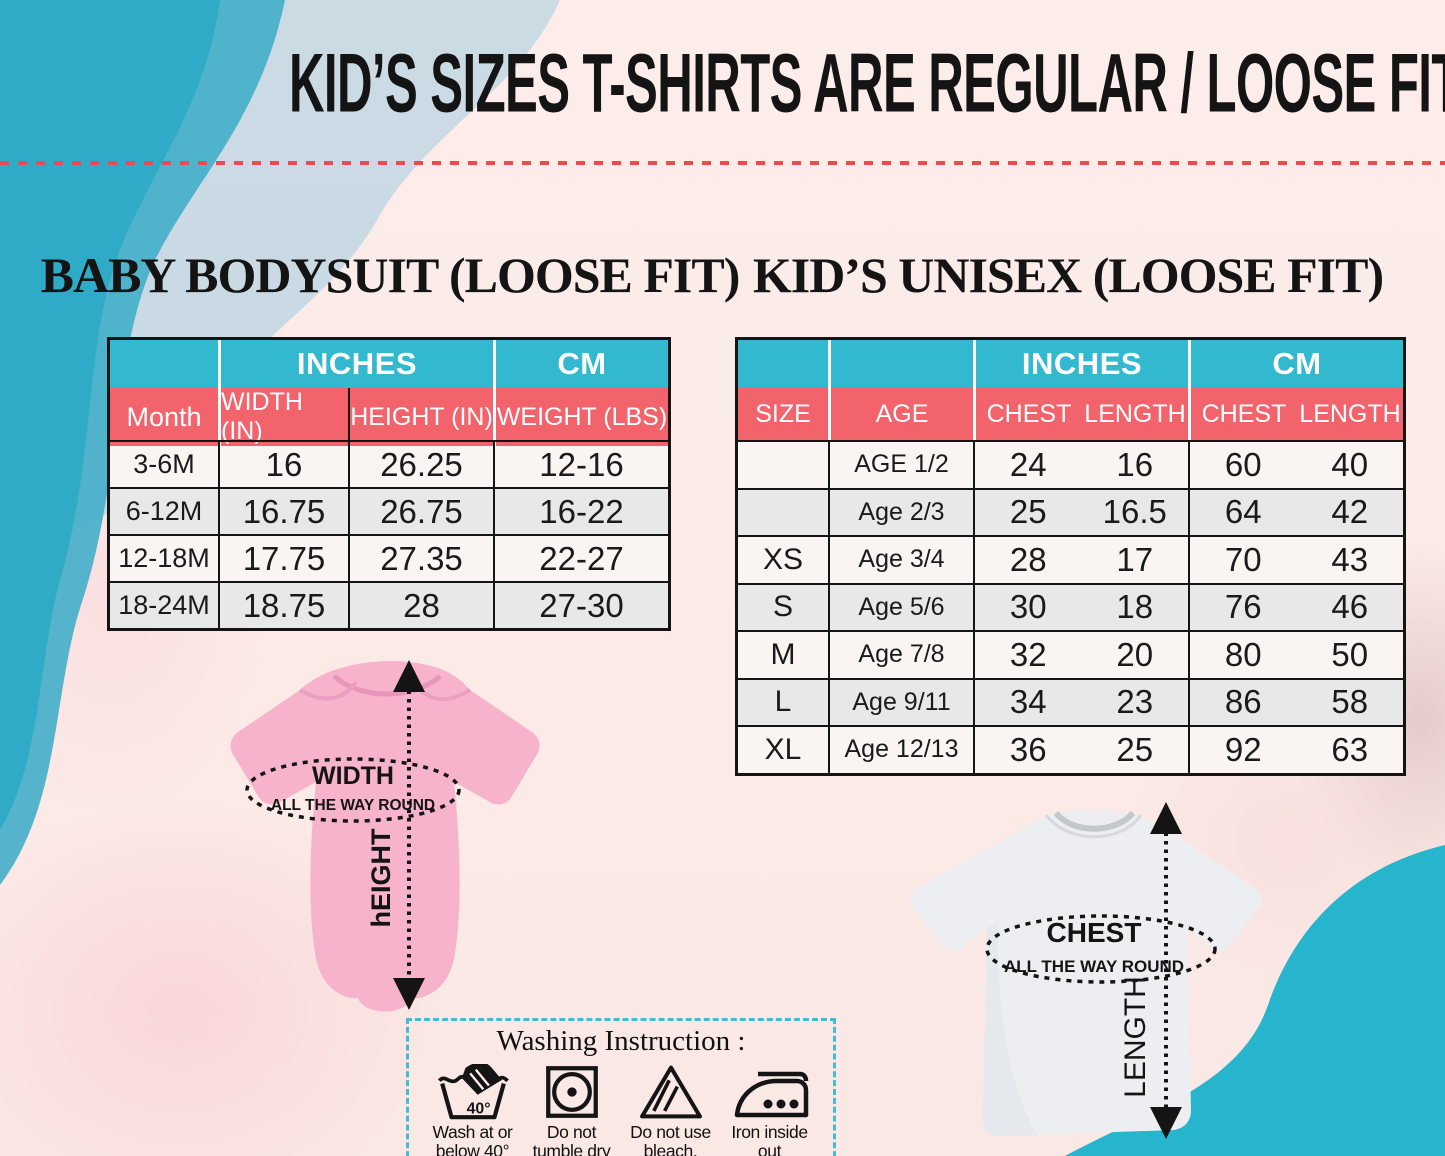 The width and height of the screenshot is (1445, 1156). What do you see at coordinates (900, 464) in the screenshot?
I see `table-cell: AGE 1/2` at bounding box center [900, 464].